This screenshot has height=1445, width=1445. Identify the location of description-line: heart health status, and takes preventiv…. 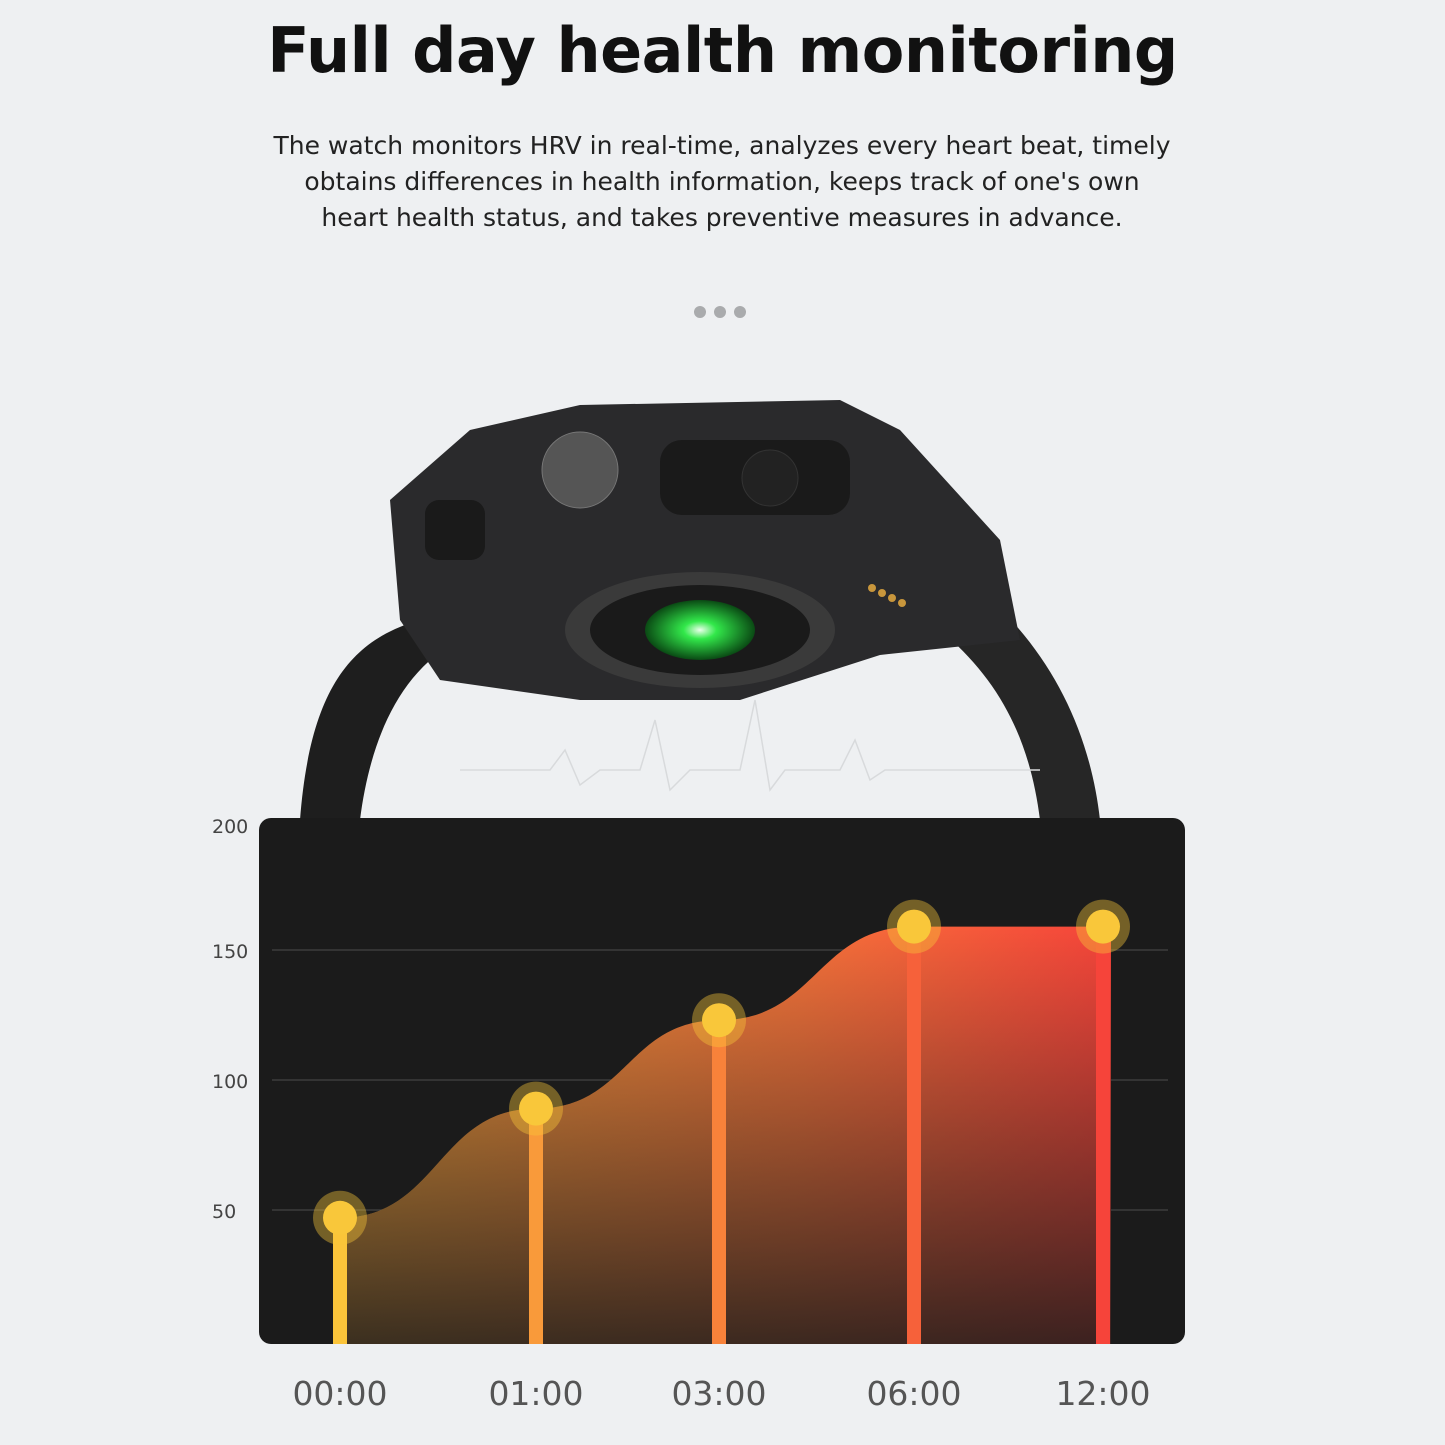
(722, 217).